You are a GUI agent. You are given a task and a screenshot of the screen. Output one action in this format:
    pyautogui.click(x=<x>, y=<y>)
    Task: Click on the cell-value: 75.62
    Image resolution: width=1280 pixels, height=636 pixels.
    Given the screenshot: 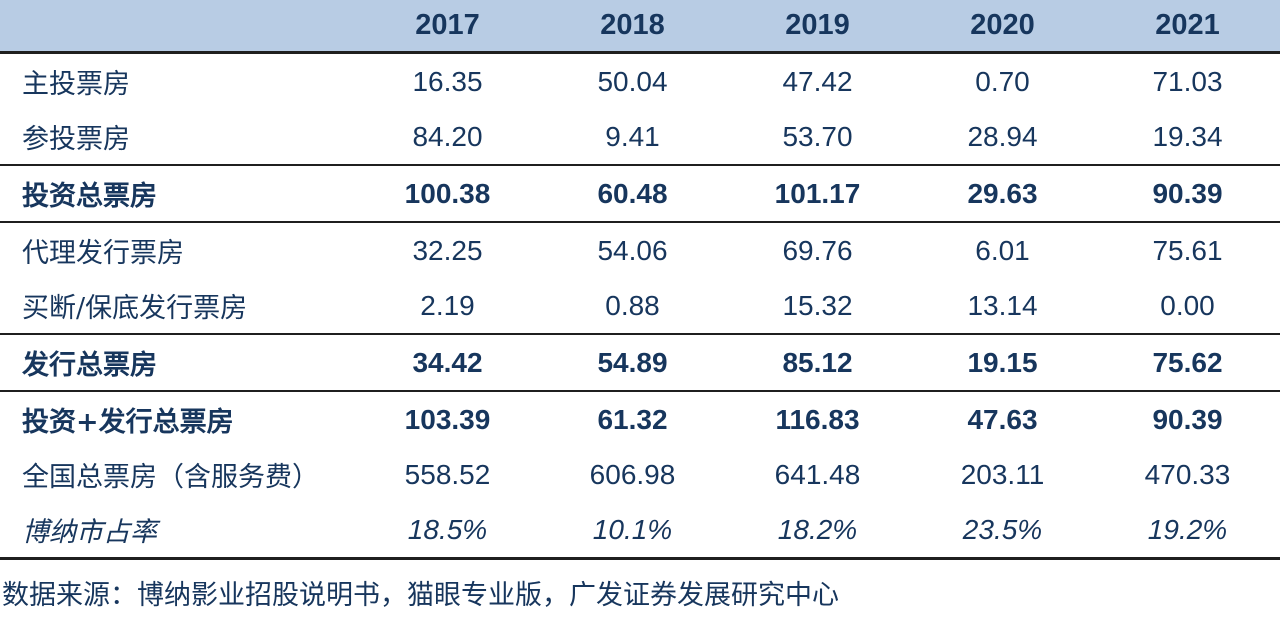 What is the action you would take?
    pyautogui.click(x=1187, y=362)
    